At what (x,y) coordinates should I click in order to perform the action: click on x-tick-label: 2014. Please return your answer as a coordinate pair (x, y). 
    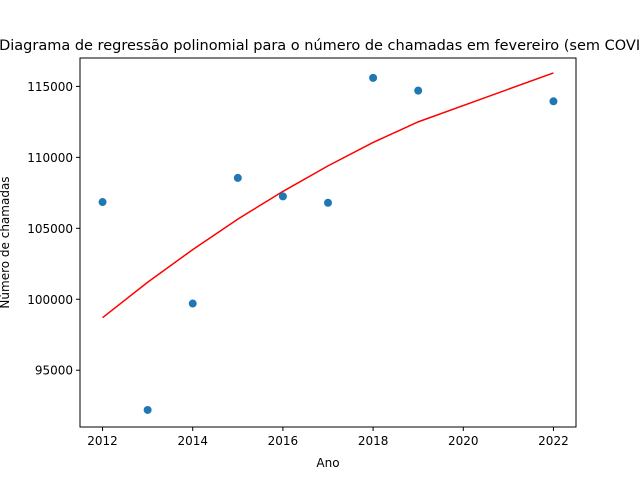
    Looking at the image, I should click on (192, 441).